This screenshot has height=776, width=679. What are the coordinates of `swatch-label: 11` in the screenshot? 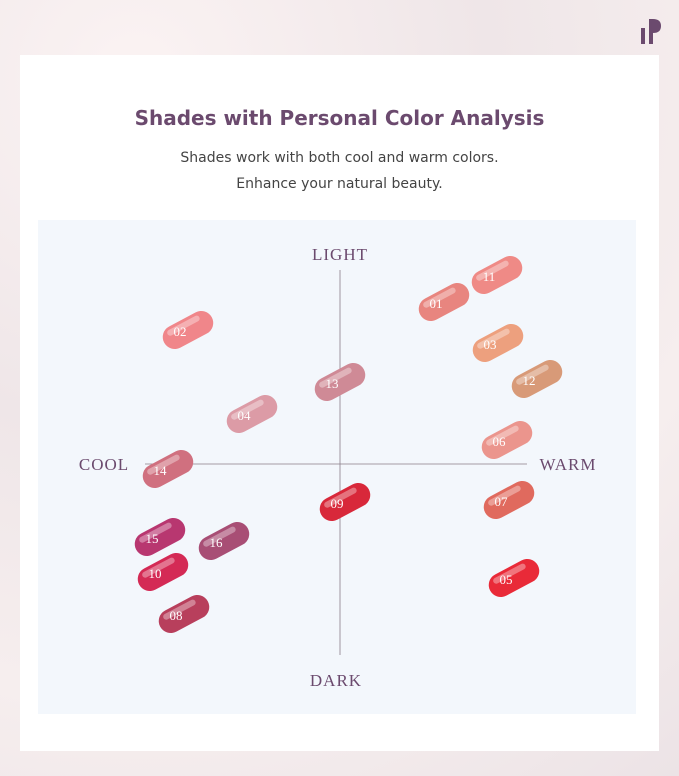 It's located at (489, 276).